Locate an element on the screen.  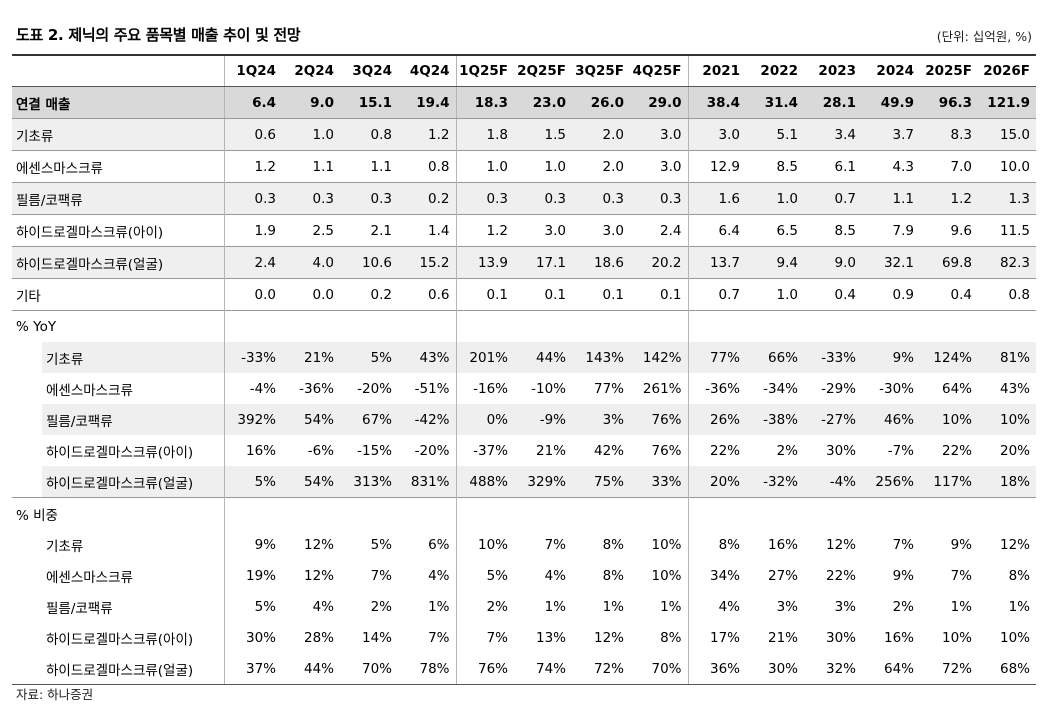
column-header: 2025F is located at coordinates (949, 70).